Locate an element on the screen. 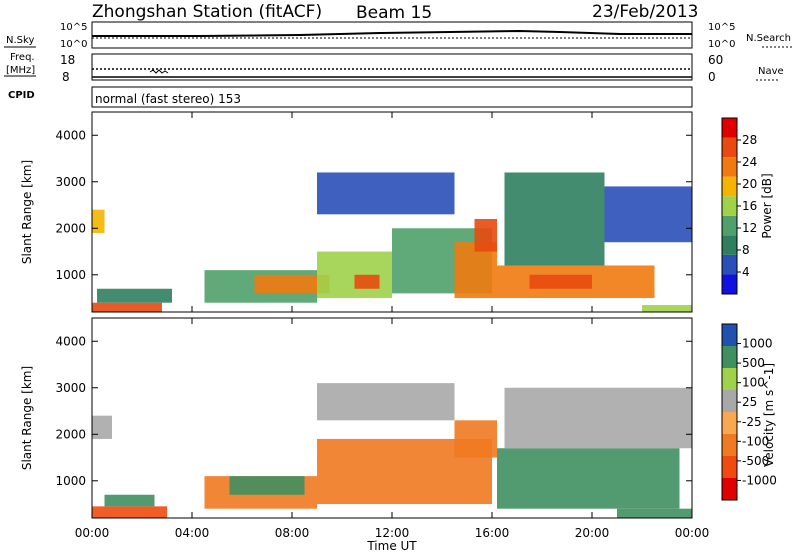 This screenshot has width=800, height=554. x-axis-label: Time UT is located at coordinates (391, 546).